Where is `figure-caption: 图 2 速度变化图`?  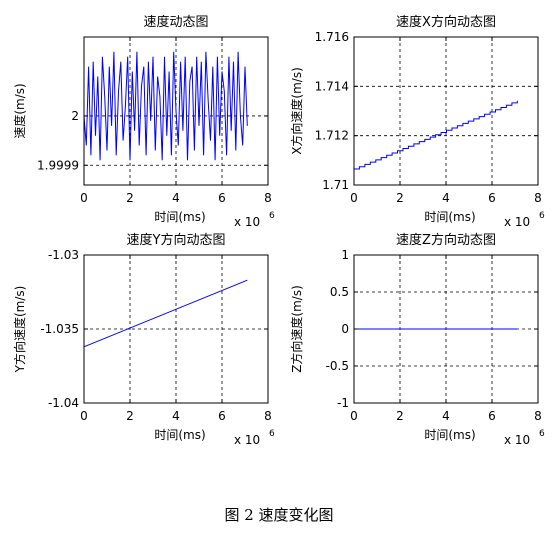
figure-caption: 图 2 速度变化图 is located at coordinates (279, 515).